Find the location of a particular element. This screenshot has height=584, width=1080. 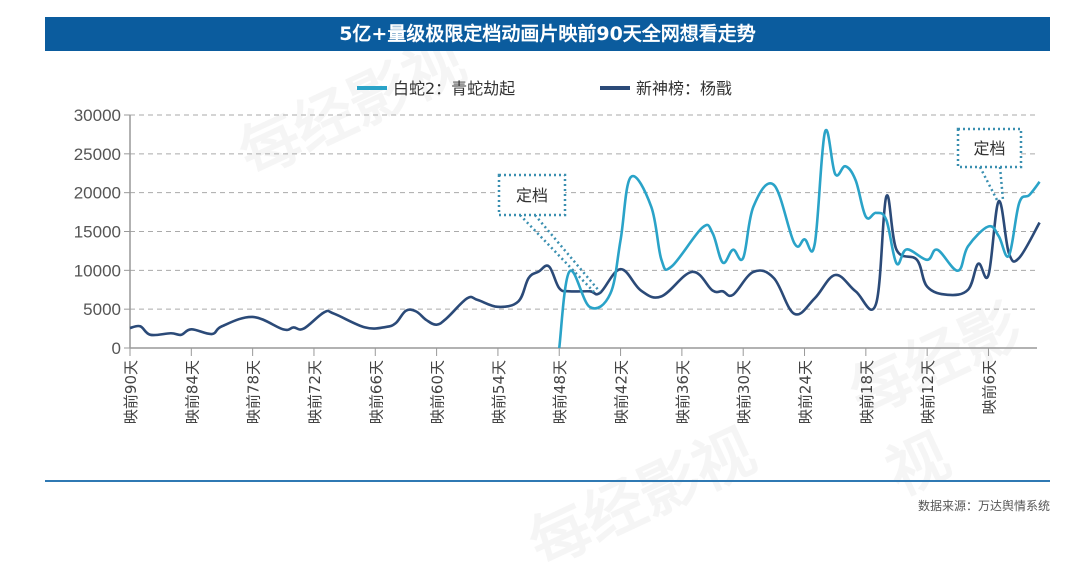

legend-label: 新神榜：杨戬 is located at coordinates (684, 88).